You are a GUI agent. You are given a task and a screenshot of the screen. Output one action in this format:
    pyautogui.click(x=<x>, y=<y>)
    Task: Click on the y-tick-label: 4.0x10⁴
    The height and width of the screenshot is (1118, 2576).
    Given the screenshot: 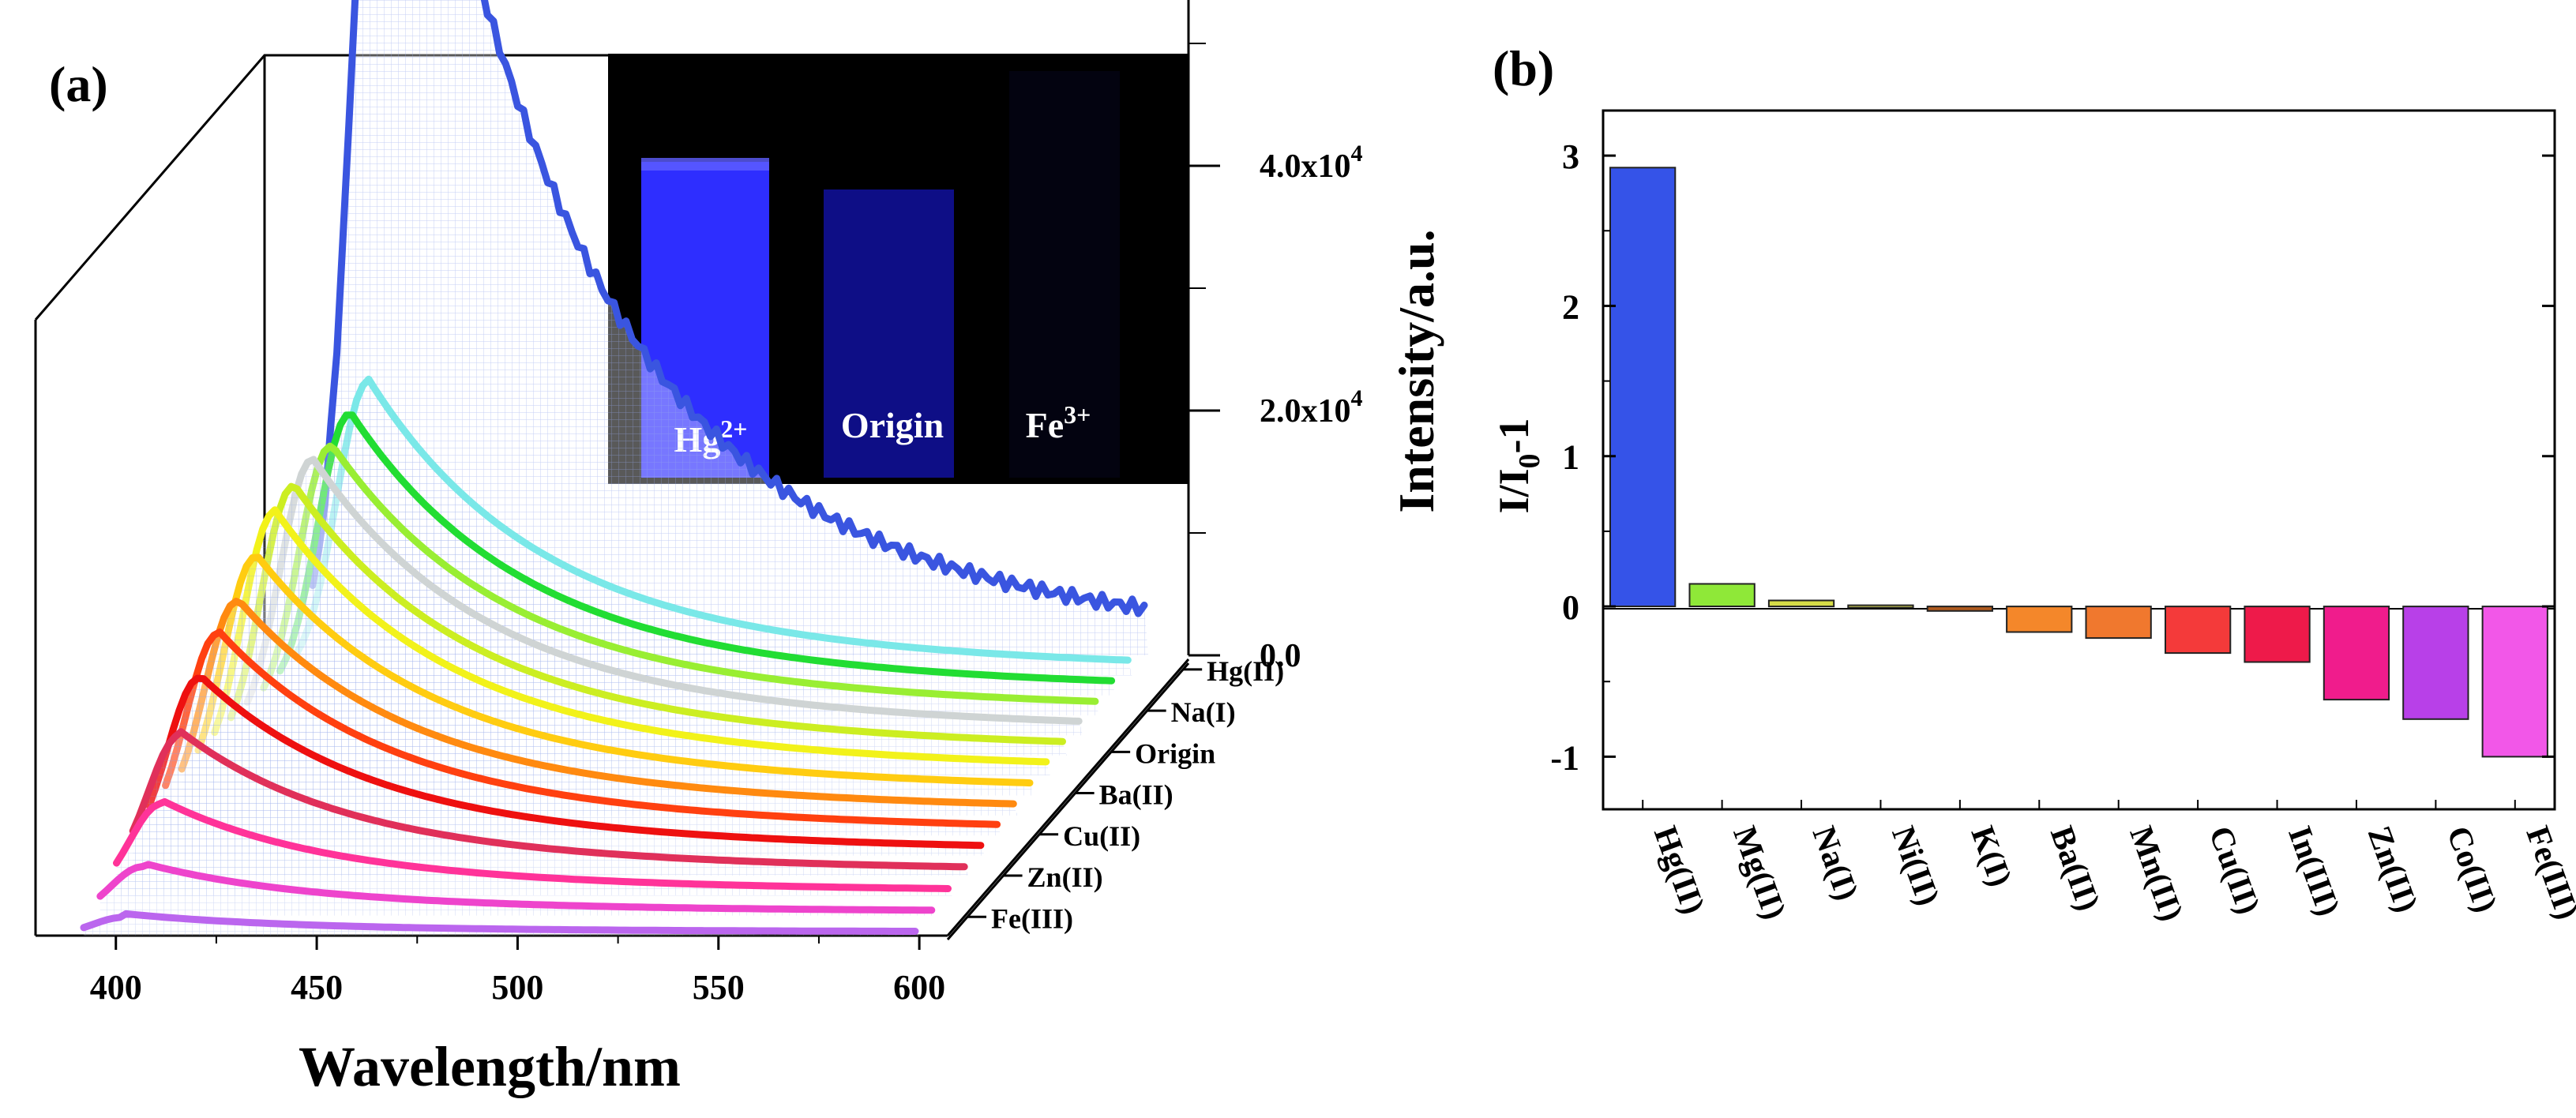 What is the action you would take?
    pyautogui.click(x=1311, y=163)
    